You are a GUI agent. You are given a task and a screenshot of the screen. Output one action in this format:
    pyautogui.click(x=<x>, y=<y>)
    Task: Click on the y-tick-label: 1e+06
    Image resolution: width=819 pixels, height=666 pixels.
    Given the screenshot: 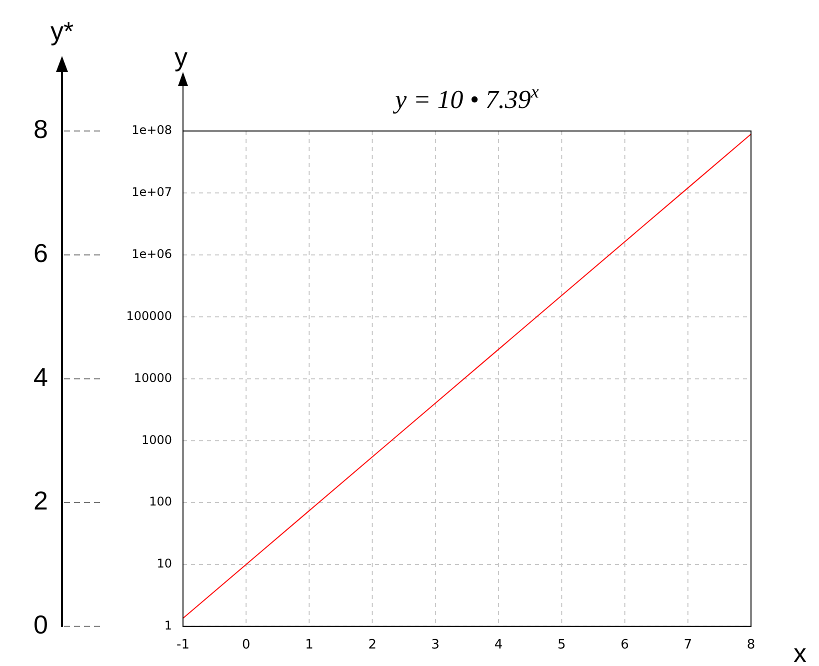 What is the action you would take?
    pyautogui.click(x=152, y=253)
    